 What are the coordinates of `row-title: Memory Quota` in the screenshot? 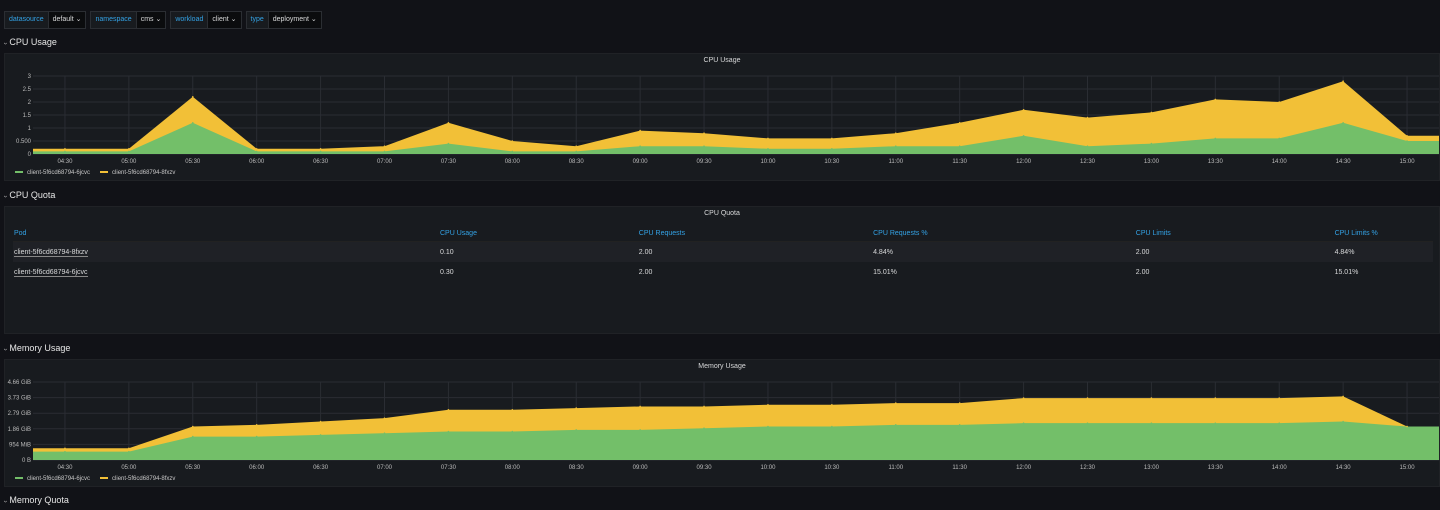 It's located at (39, 500).